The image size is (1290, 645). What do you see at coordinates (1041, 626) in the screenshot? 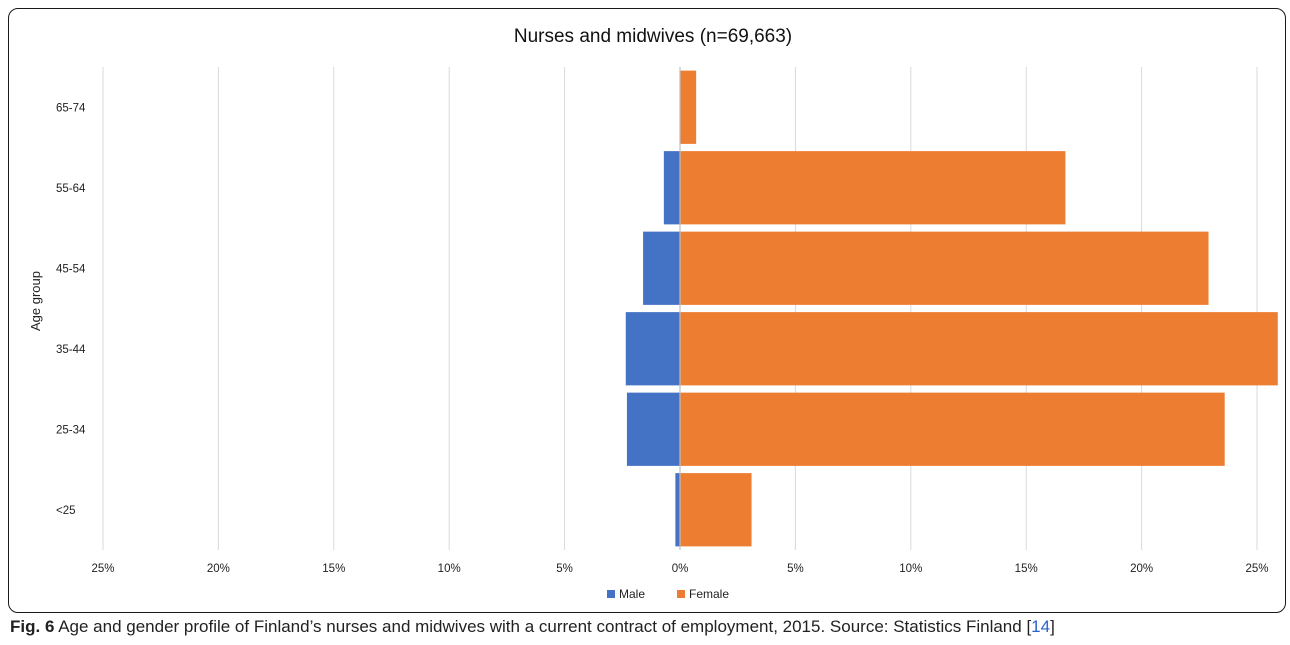
I see `reference-link: 14` at bounding box center [1041, 626].